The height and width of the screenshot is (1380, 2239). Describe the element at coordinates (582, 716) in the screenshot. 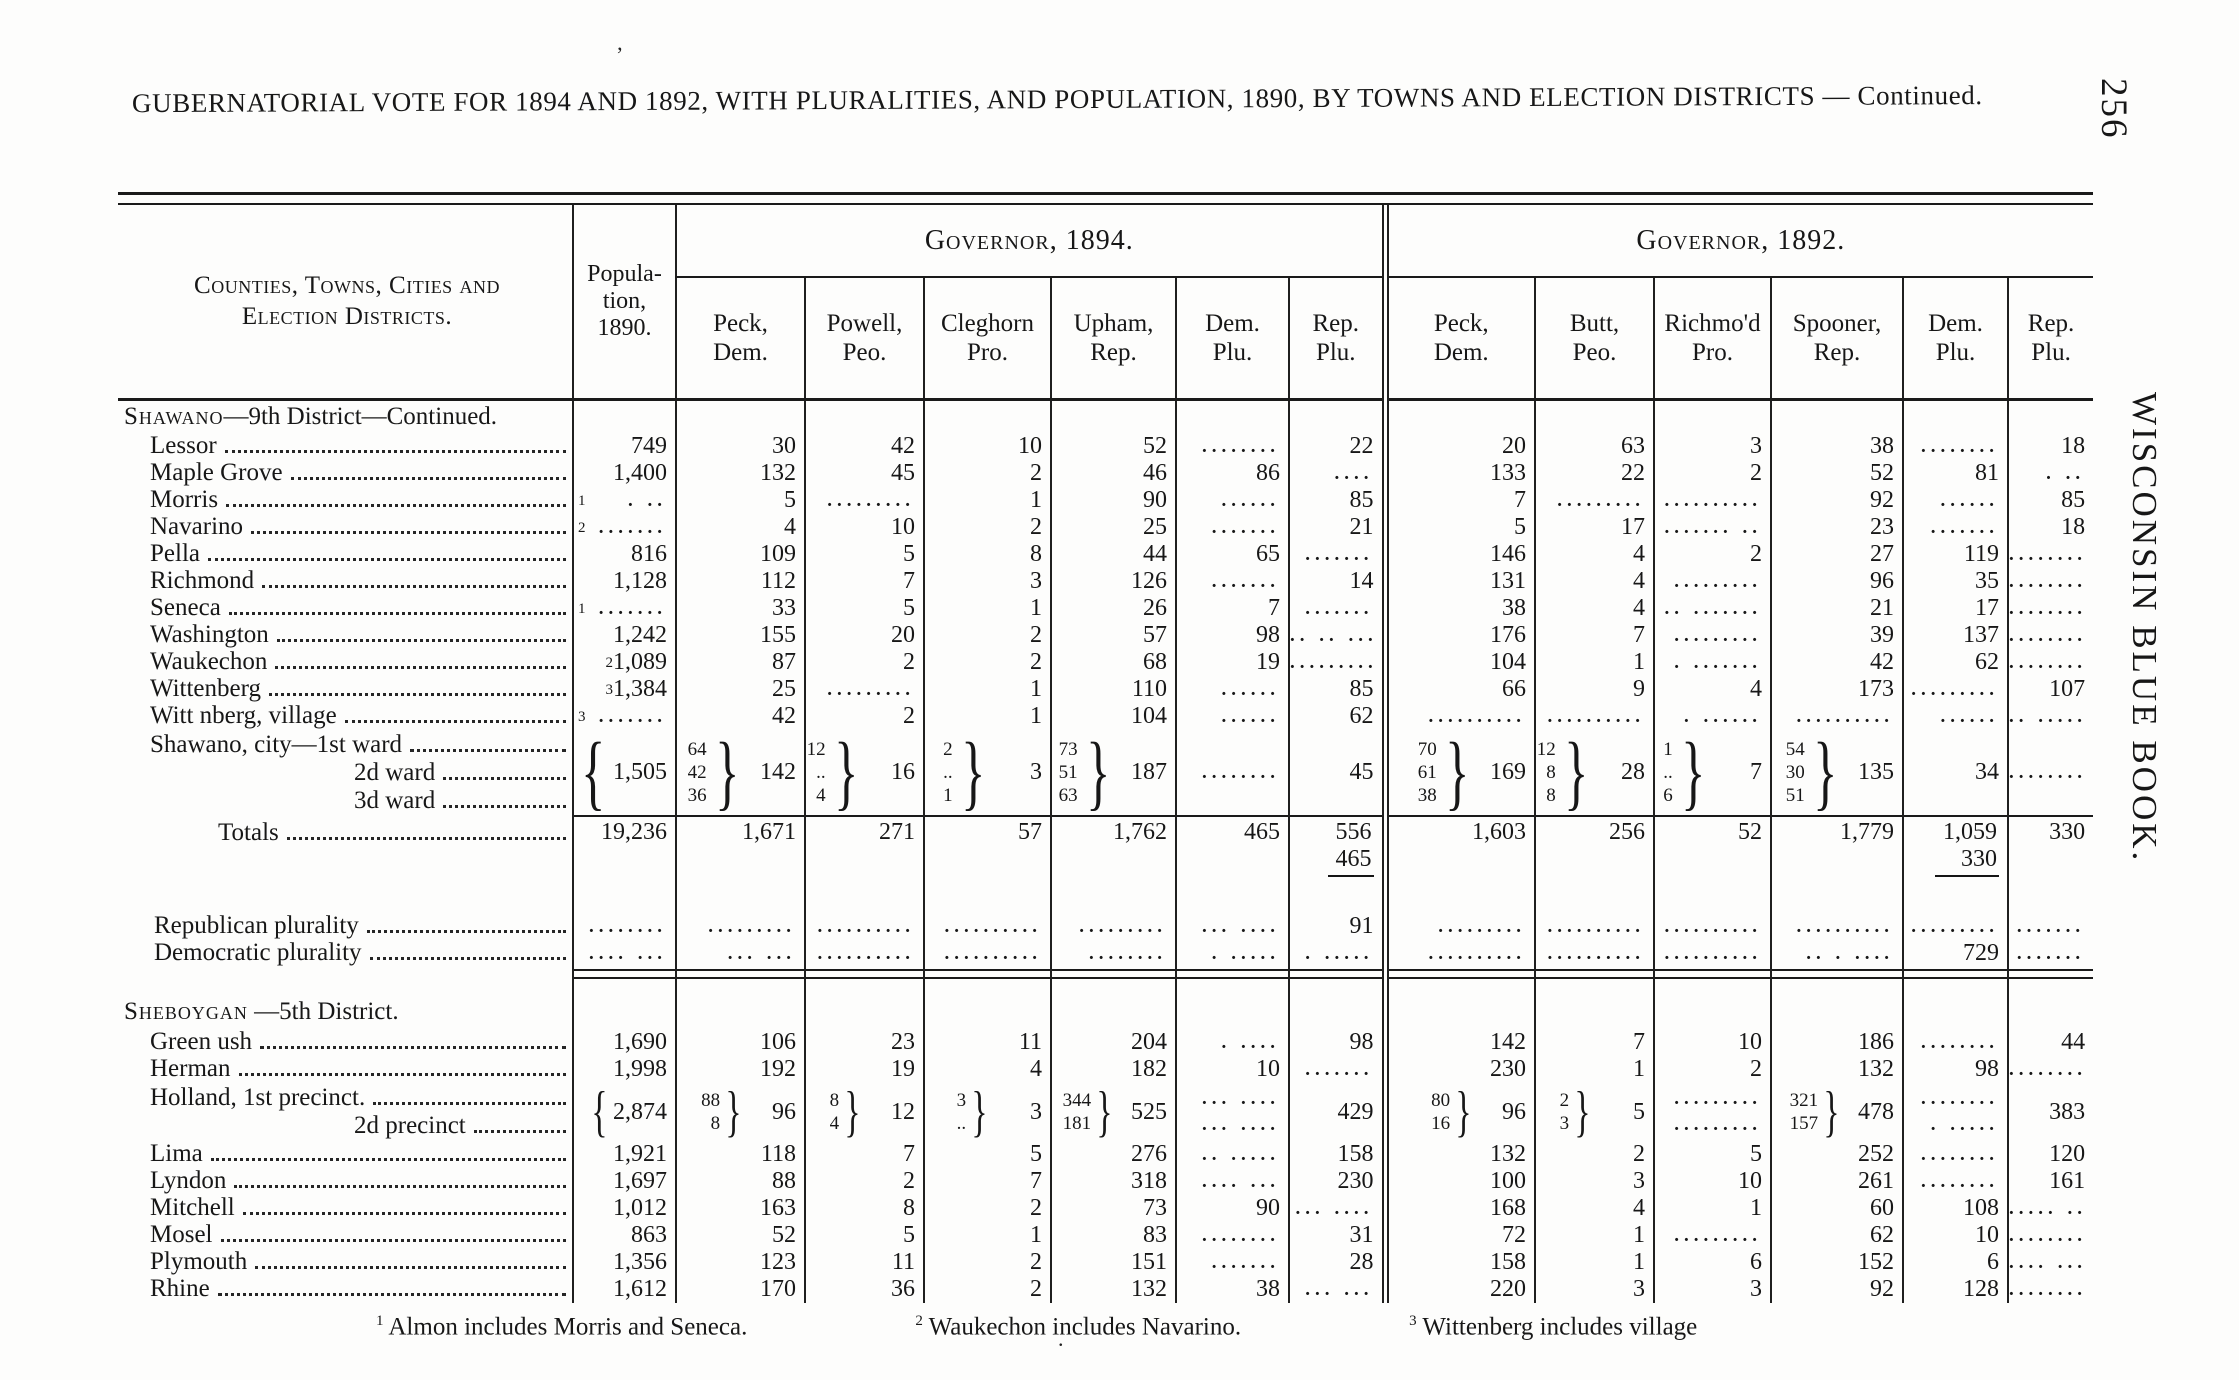

I see `footnote-marker: 3` at that location.